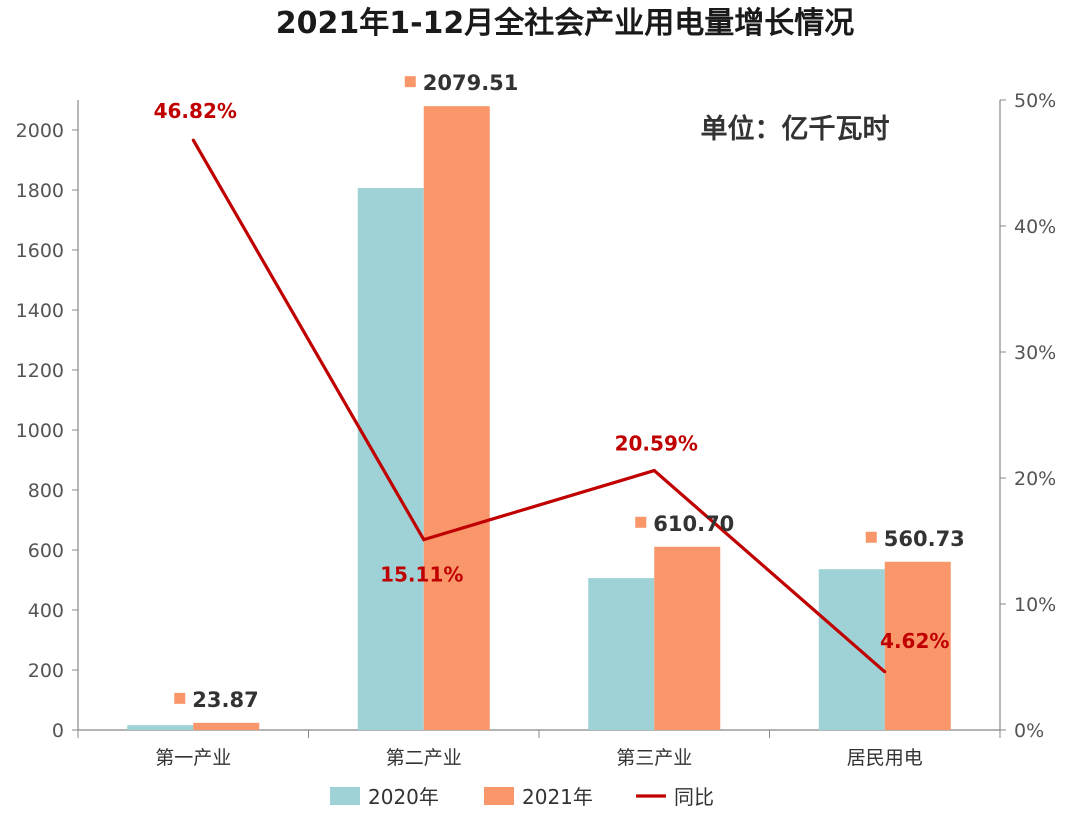 The height and width of the screenshot is (839, 1080). Describe the element at coordinates (654, 758) in the screenshot. I see `x-category-label: 第三产业` at that location.